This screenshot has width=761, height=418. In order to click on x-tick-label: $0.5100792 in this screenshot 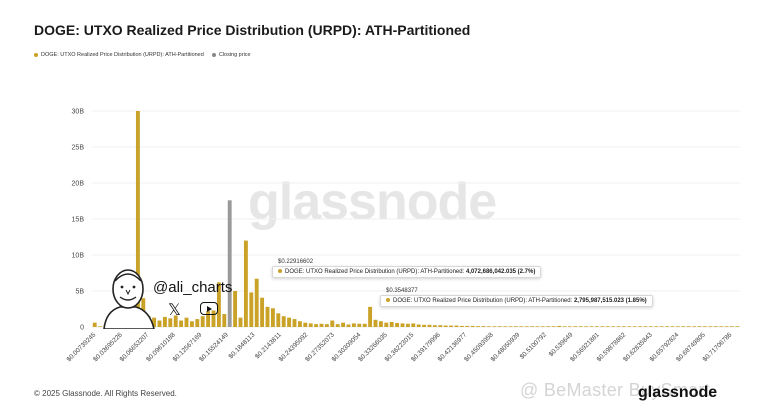, I will do `click(534, 346)`.